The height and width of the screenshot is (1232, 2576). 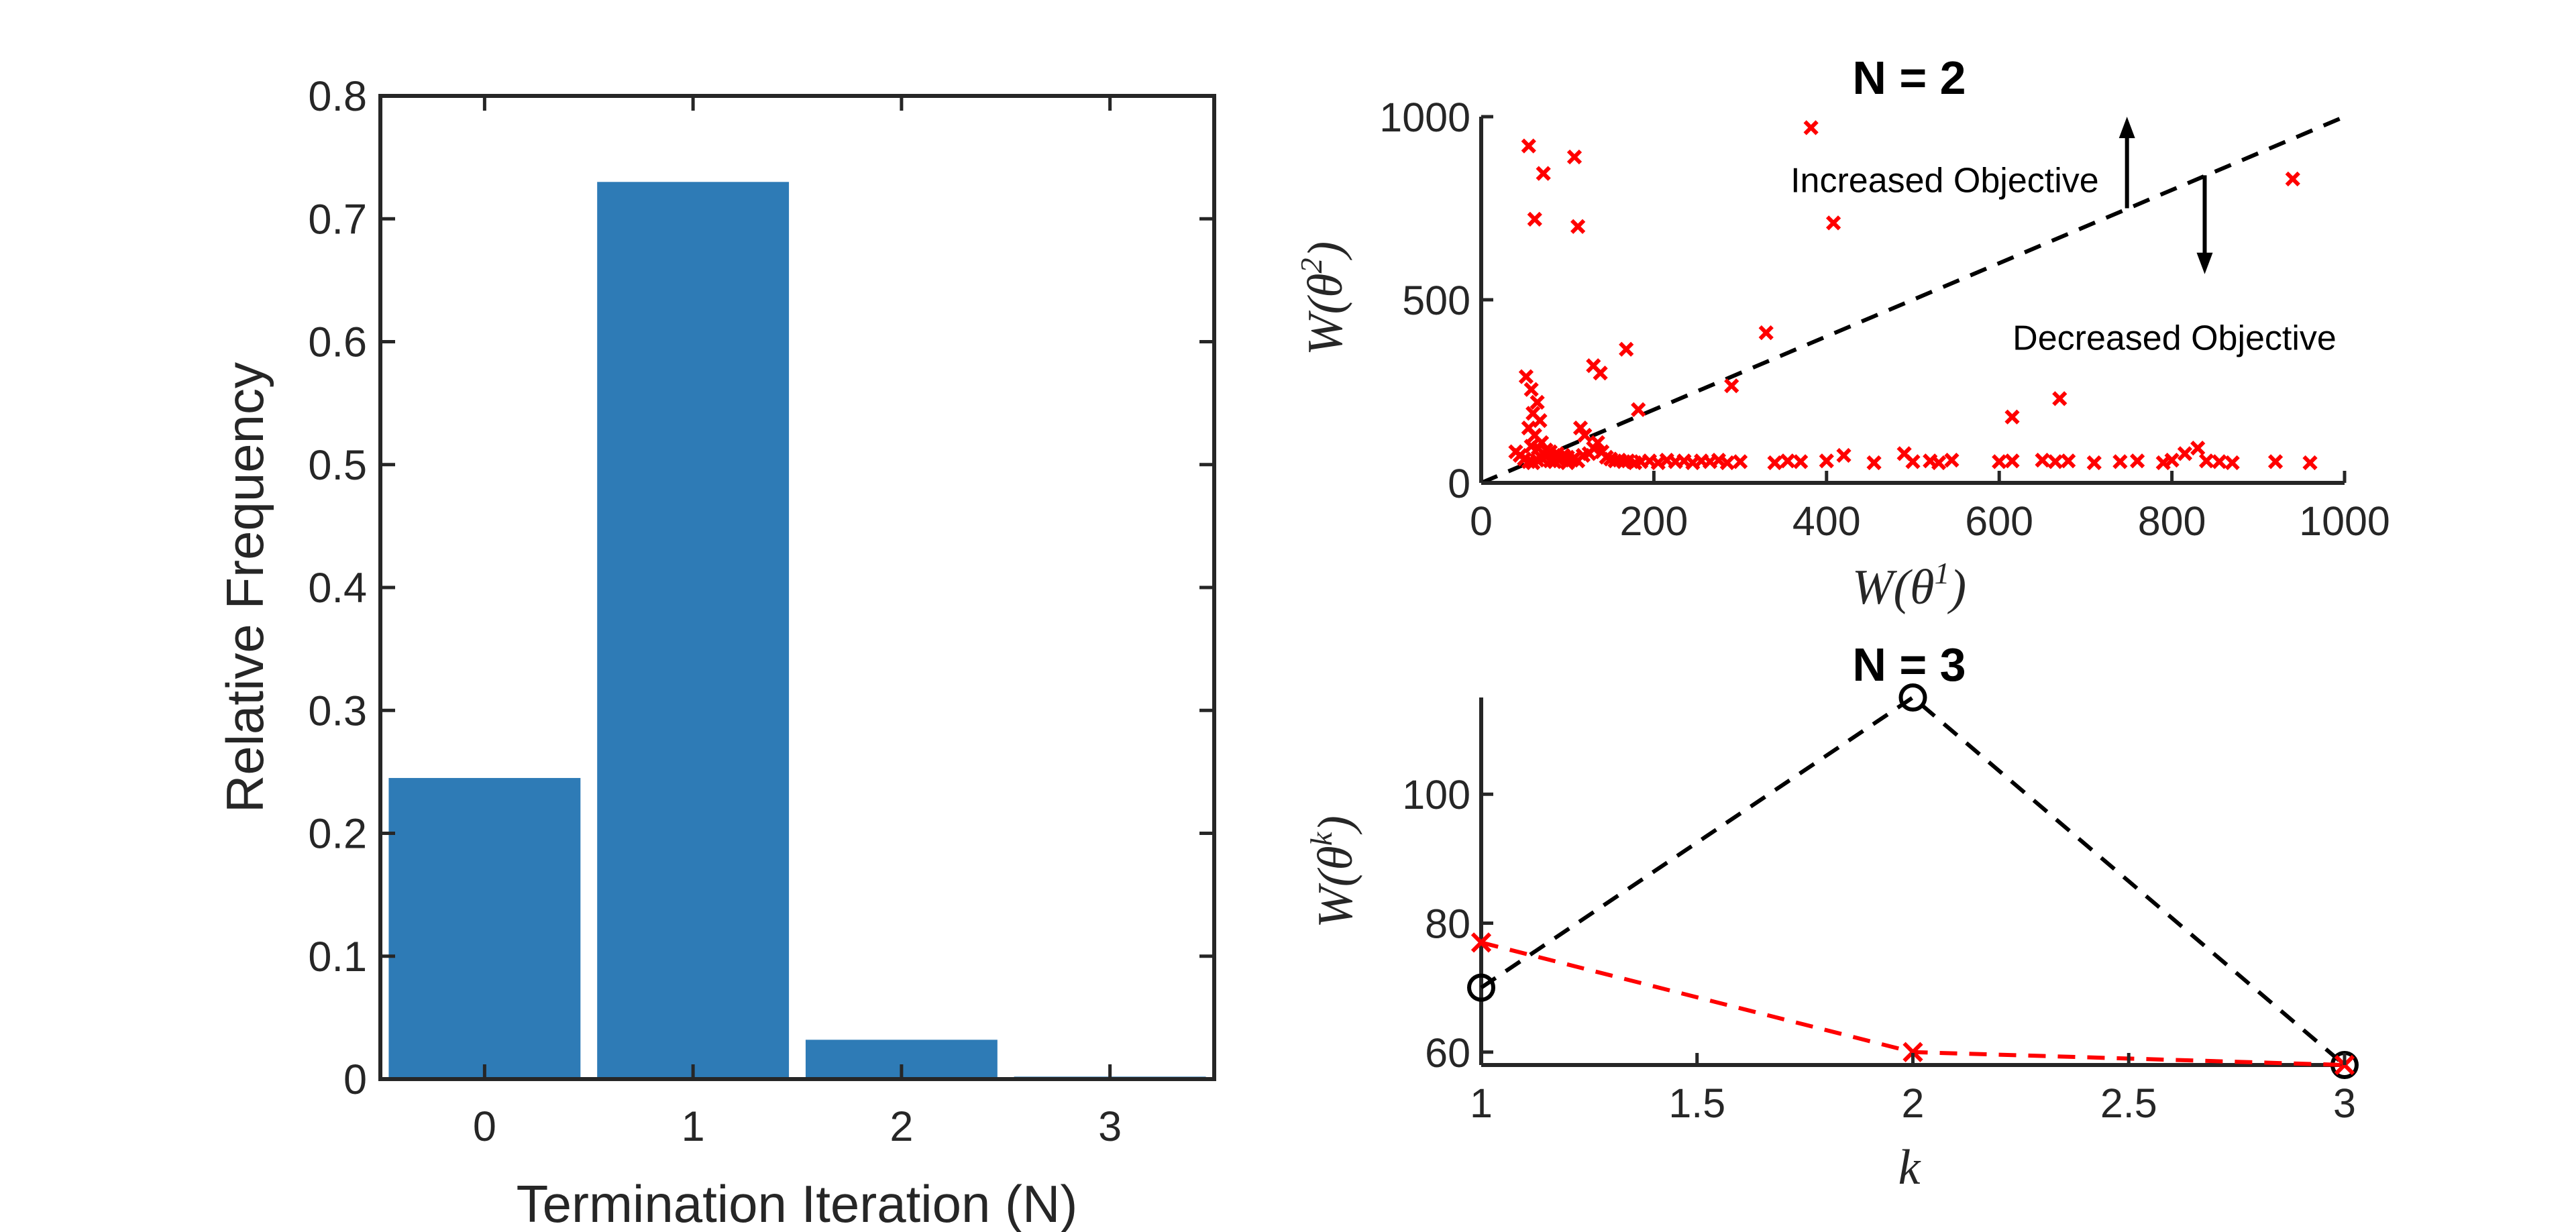 What do you see at coordinates (337, 465) in the screenshot?
I see `bar-y-tick-label: 0.5` at bounding box center [337, 465].